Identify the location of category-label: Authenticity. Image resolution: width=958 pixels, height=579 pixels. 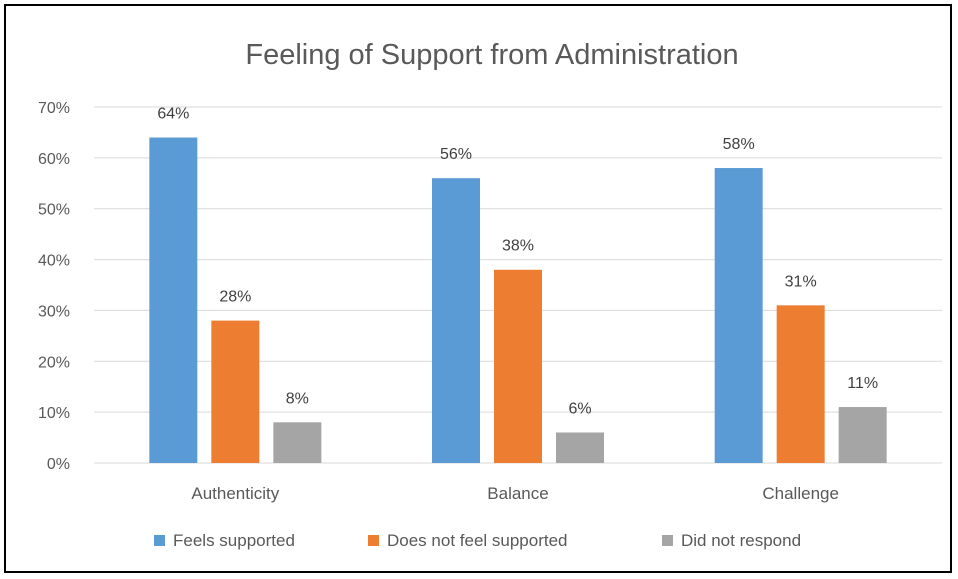
(235, 493).